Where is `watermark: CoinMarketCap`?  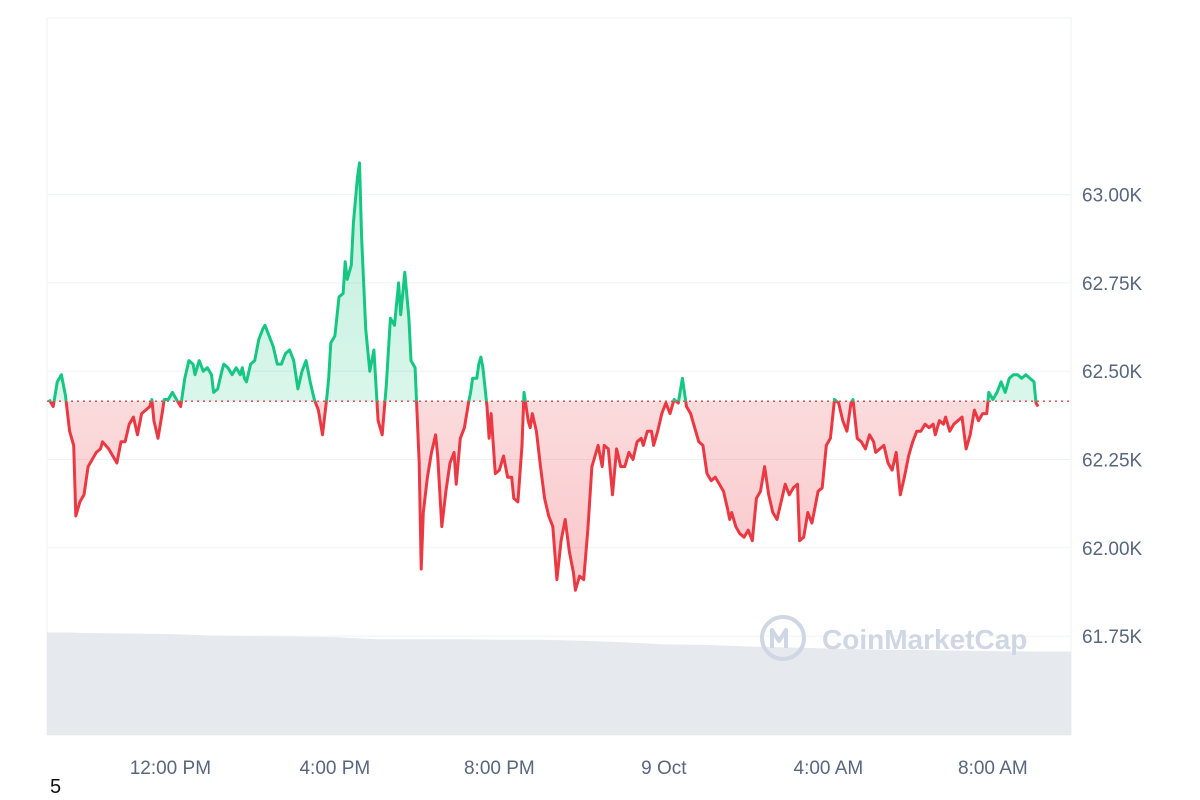
watermark: CoinMarketCap is located at coordinates (893, 638).